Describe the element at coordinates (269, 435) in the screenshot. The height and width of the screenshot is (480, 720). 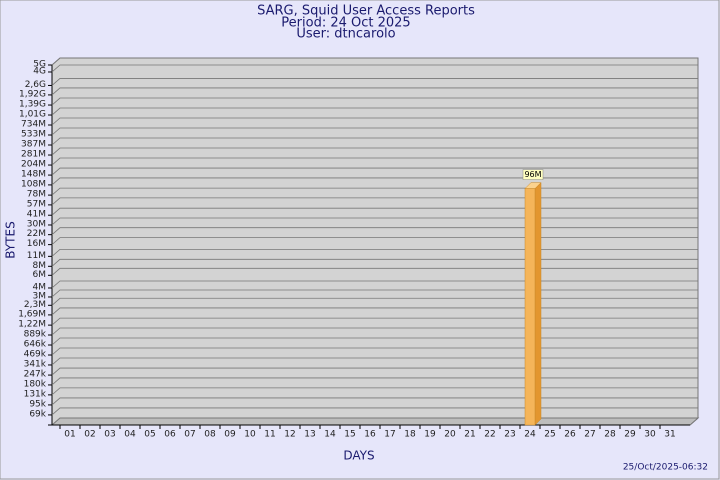
I see `x-tick-label: 11` at that location.